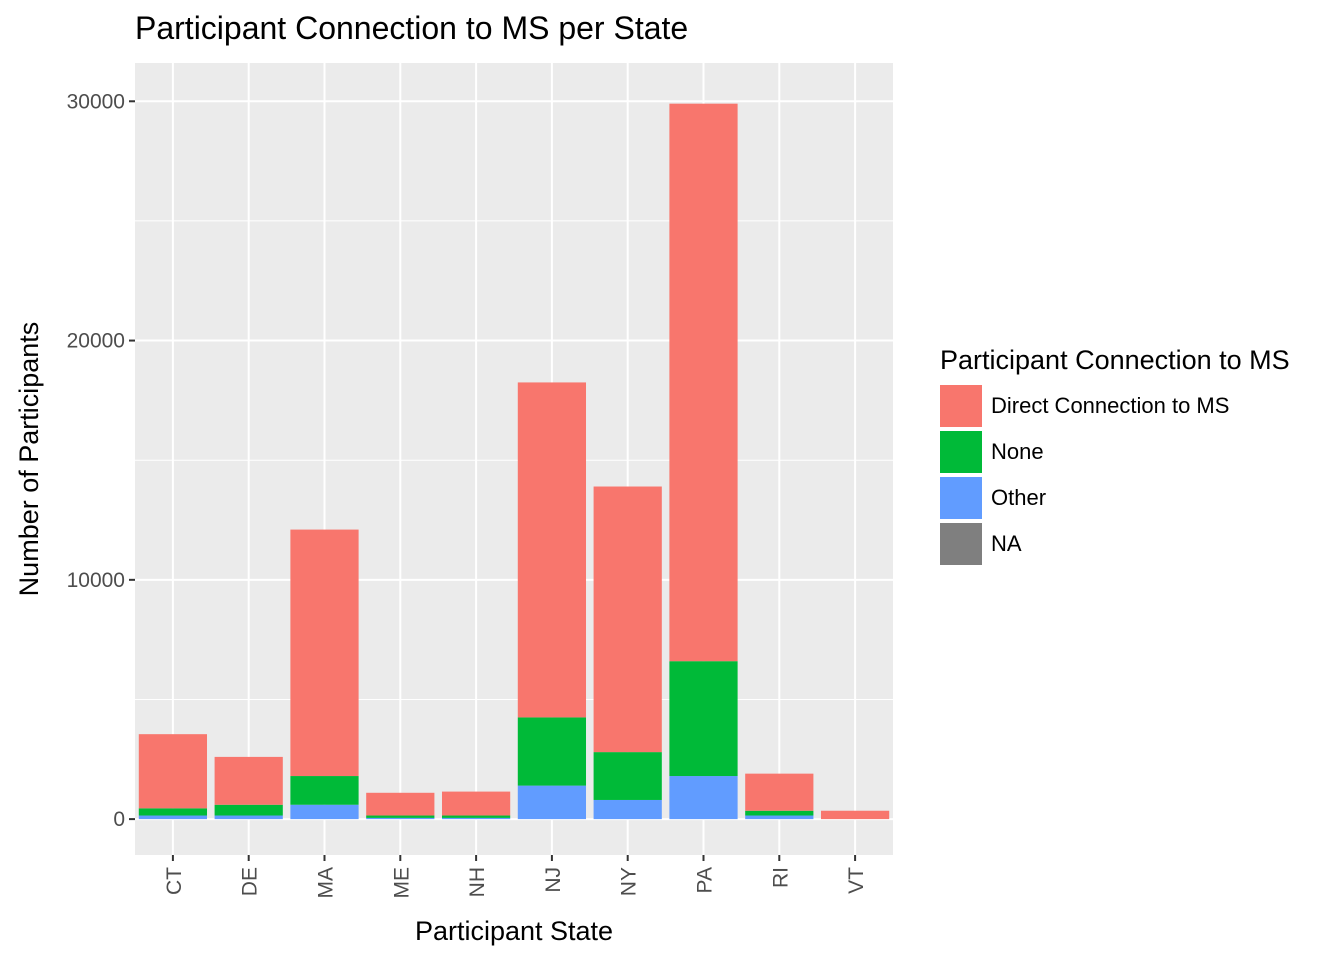 The width and height of the screenshot is (1344, 960). I want to click on bar-ri-direct-connection-to-ms, so click(779, 792).